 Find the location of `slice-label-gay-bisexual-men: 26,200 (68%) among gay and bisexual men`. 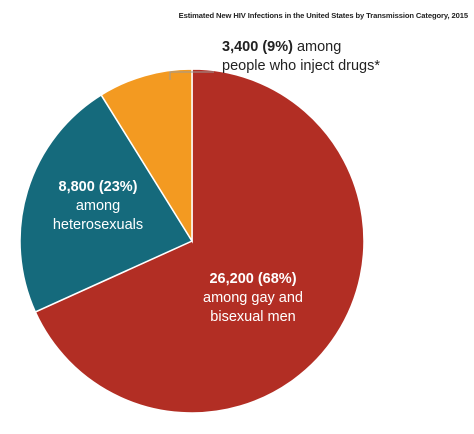

slice-label-gay-bisexual-men: 26,200 (68%) among gay and bisexual men is located at coordinates (253, 298).